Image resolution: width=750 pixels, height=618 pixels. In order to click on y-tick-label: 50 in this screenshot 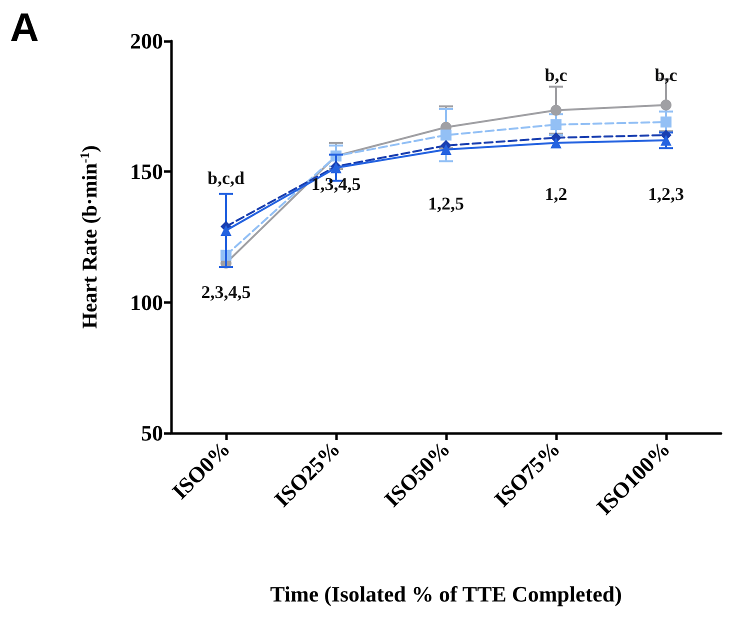, I will do `click(152, 433)`.